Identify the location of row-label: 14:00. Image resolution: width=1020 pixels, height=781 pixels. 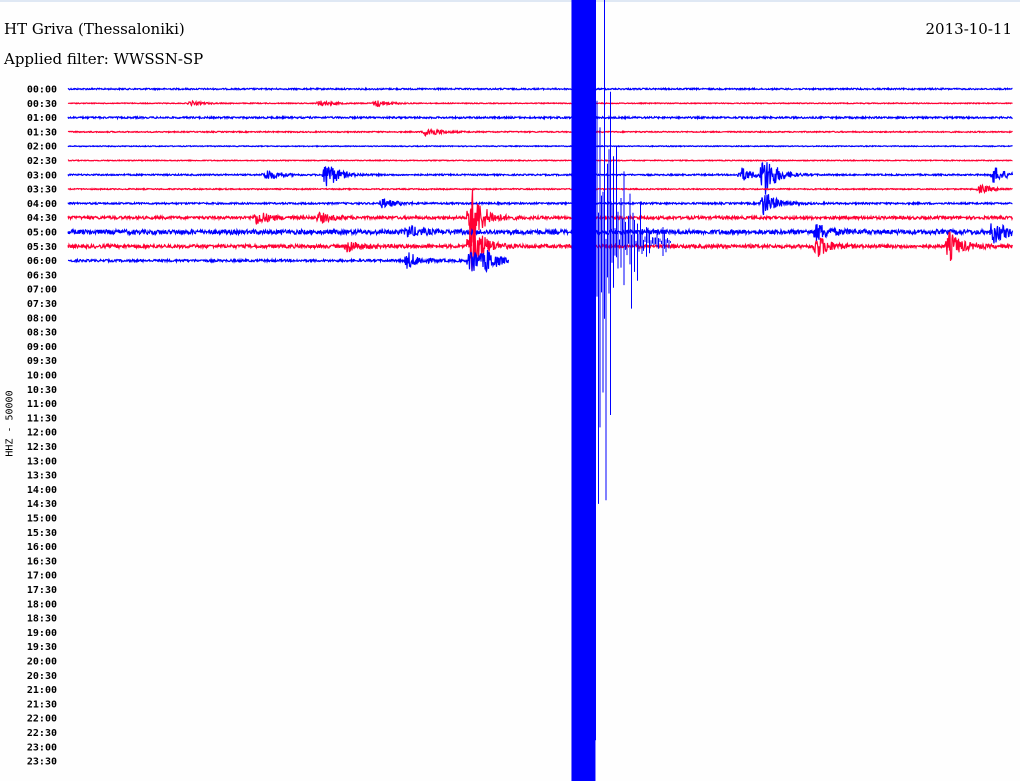
(42, 490).